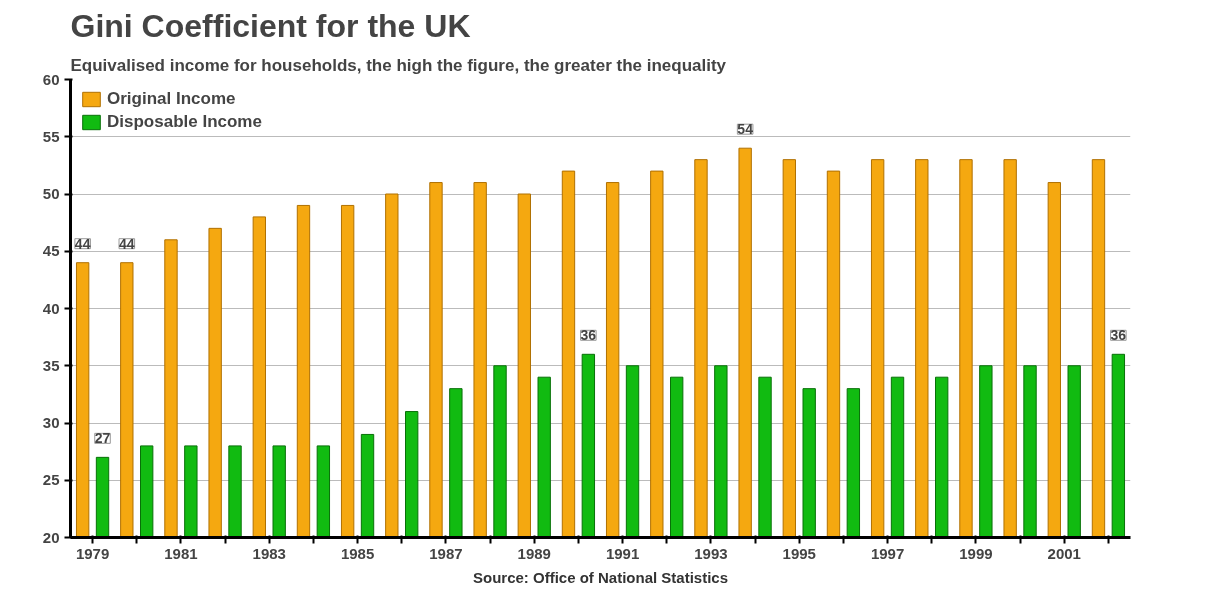  I want to click on legend-label: Disposable Income, so click(184, 122).